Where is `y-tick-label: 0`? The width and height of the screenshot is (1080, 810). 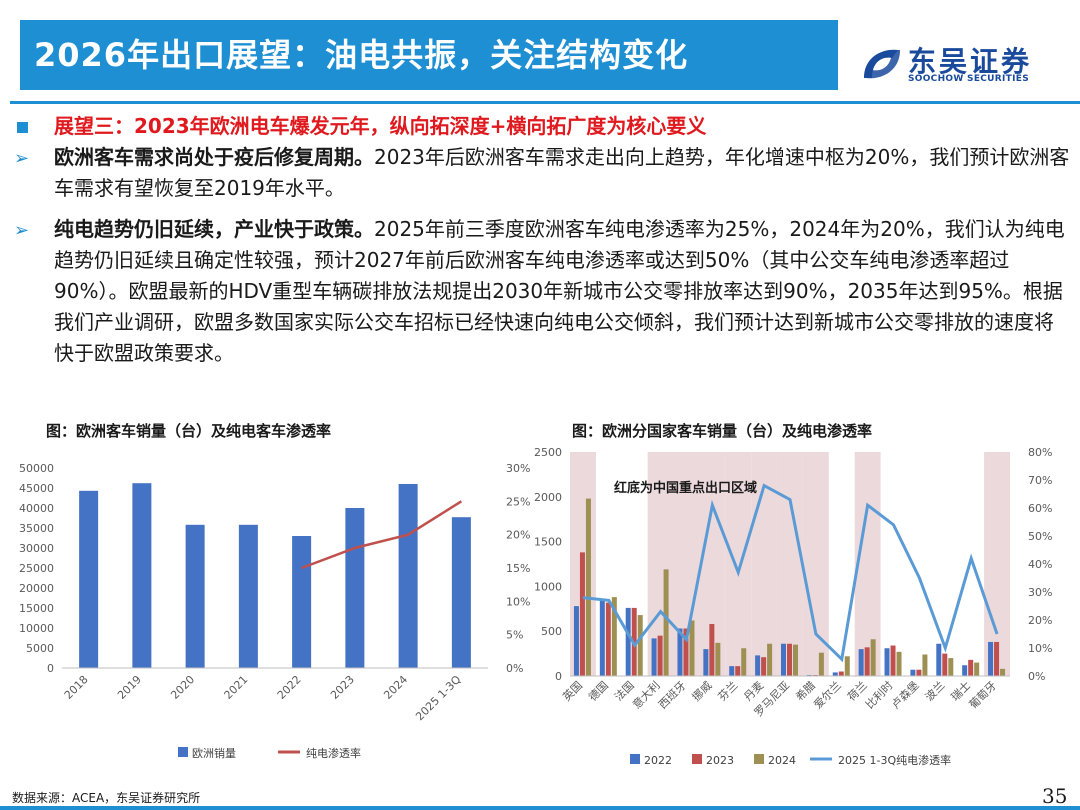 y-tick-label: 0 is located at coordinates (50, 668).